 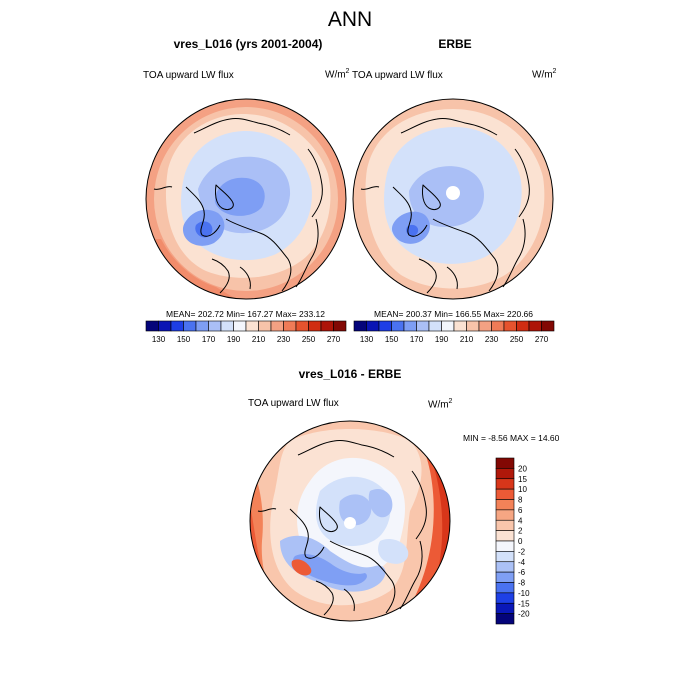 What do you see at coordinates (522, 583) in the screenshot?
I see `colorbar-diff-tick-label: -8` at bounding box center [522, 583].